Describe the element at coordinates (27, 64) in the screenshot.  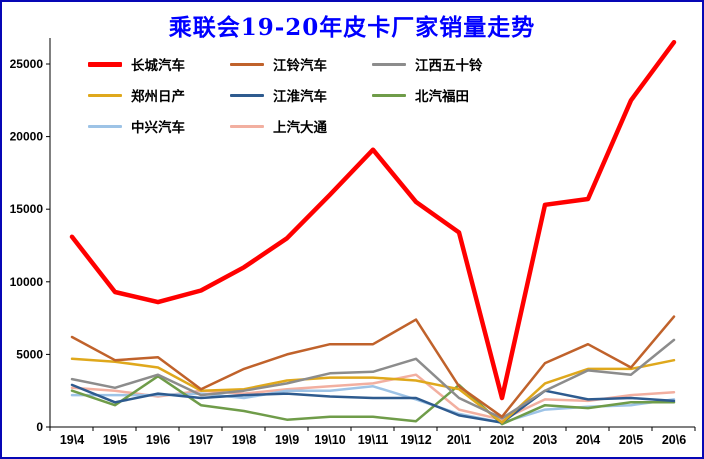
I see `y-axis-label: 25000` at that location.